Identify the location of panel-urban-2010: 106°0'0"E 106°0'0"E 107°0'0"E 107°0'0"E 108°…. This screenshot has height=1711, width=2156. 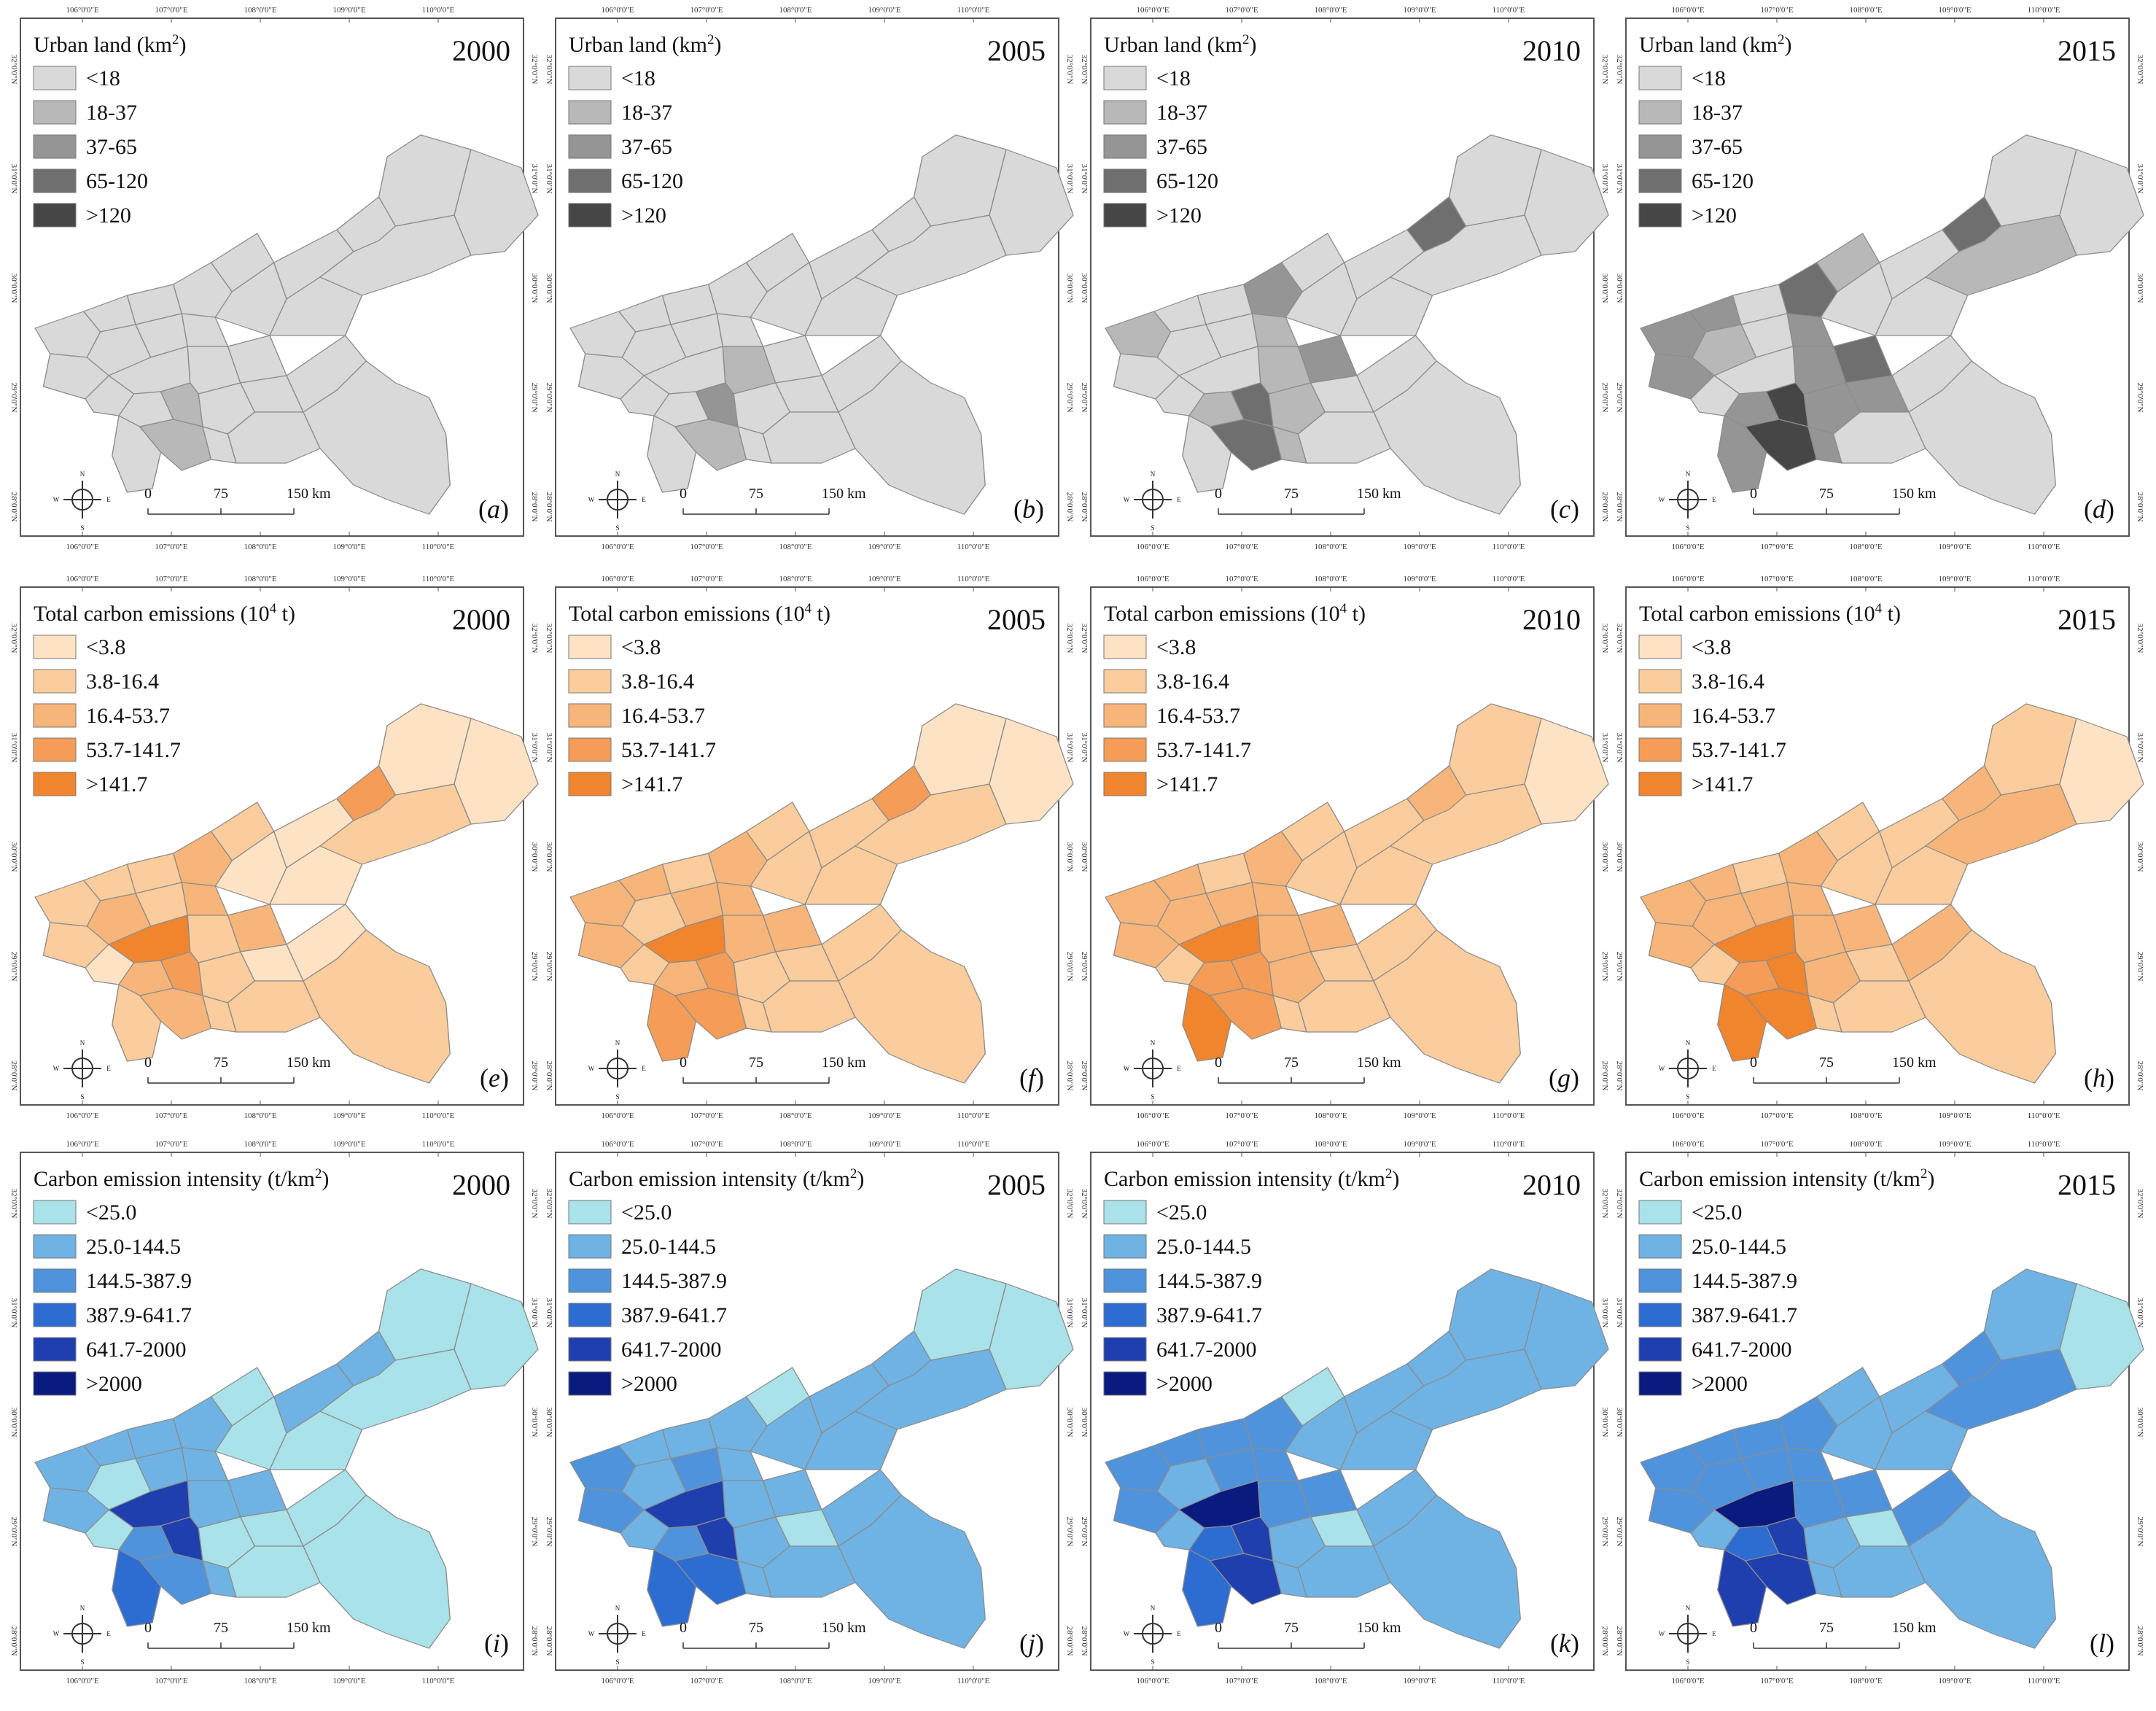
(1344, 278).